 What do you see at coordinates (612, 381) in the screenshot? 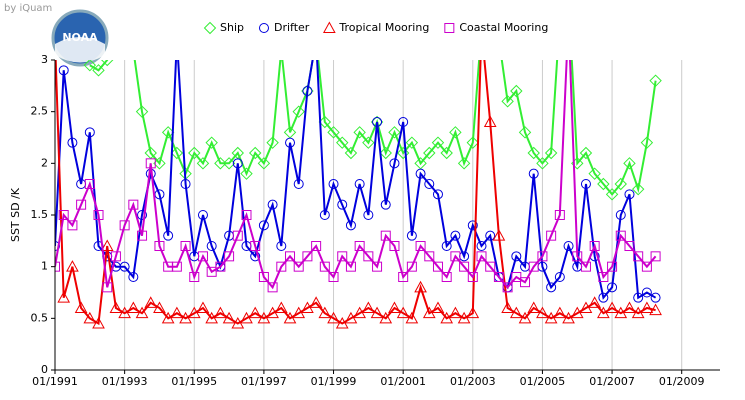
I see `x-tick-label: 01/2007` at bounding box center [612, 381].